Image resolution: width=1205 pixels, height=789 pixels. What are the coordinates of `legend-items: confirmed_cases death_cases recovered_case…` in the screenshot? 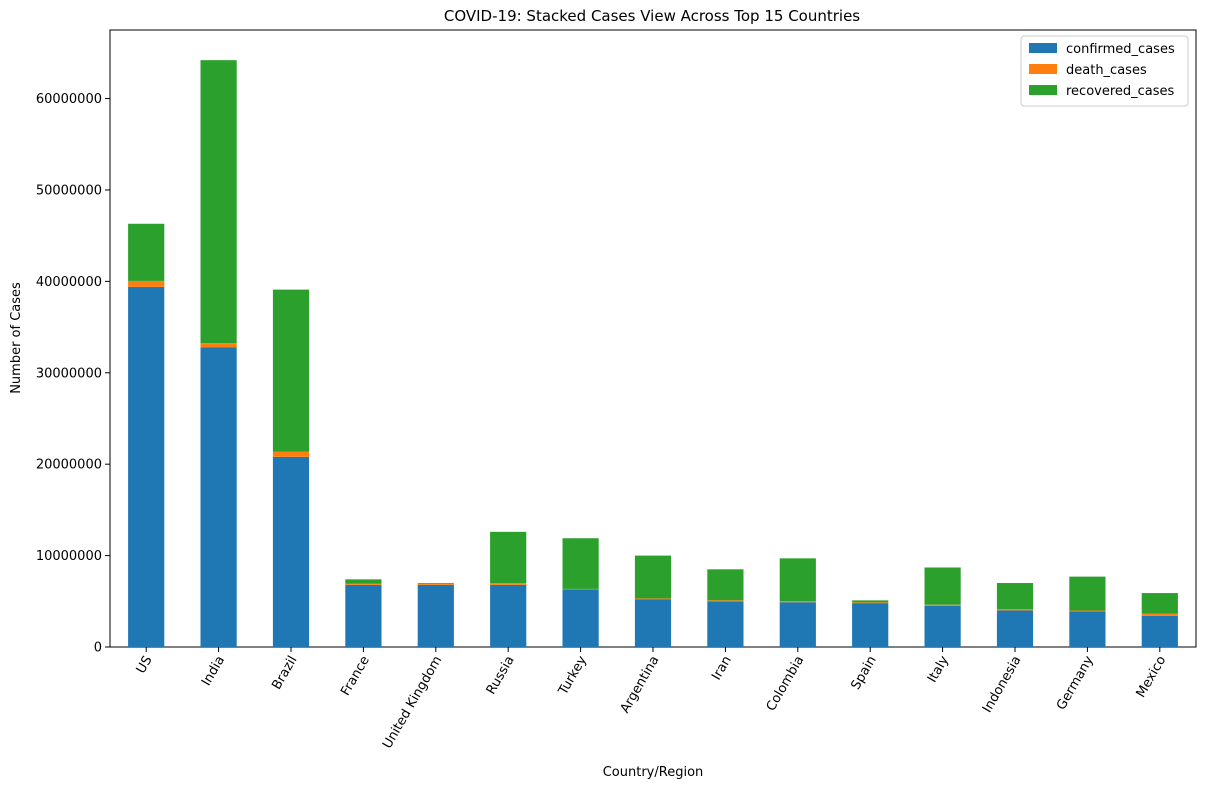 It's located at (1102, 70).